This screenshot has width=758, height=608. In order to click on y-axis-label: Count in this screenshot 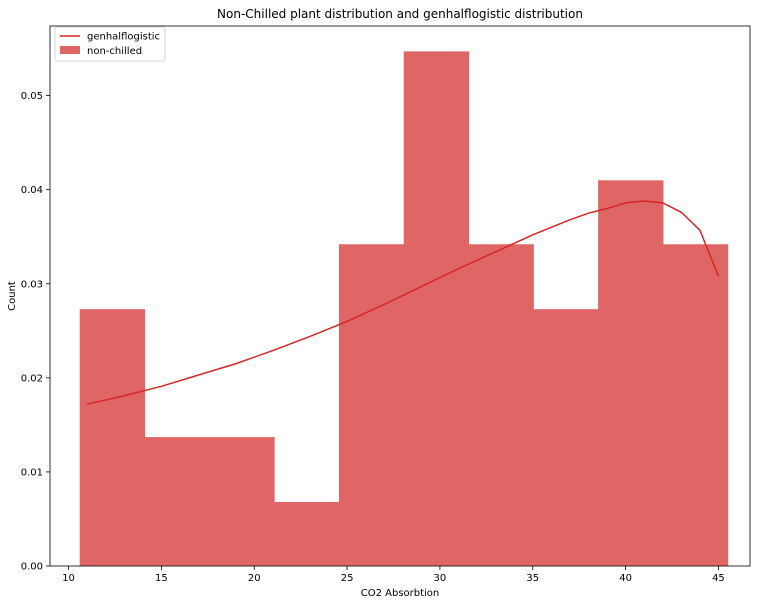, I will do `click(12, 296)`.